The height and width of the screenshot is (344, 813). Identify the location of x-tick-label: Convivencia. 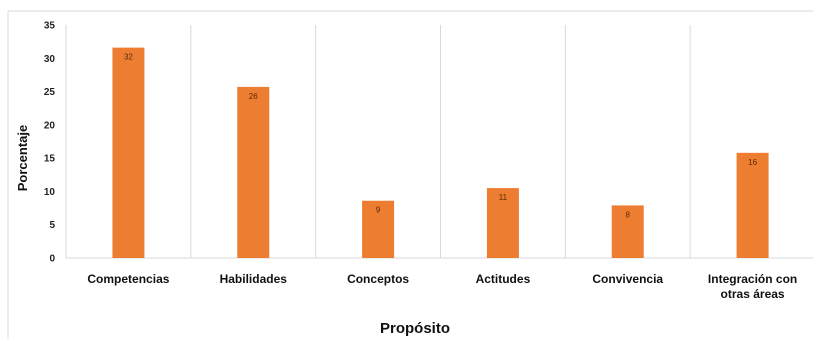
(627, 279).